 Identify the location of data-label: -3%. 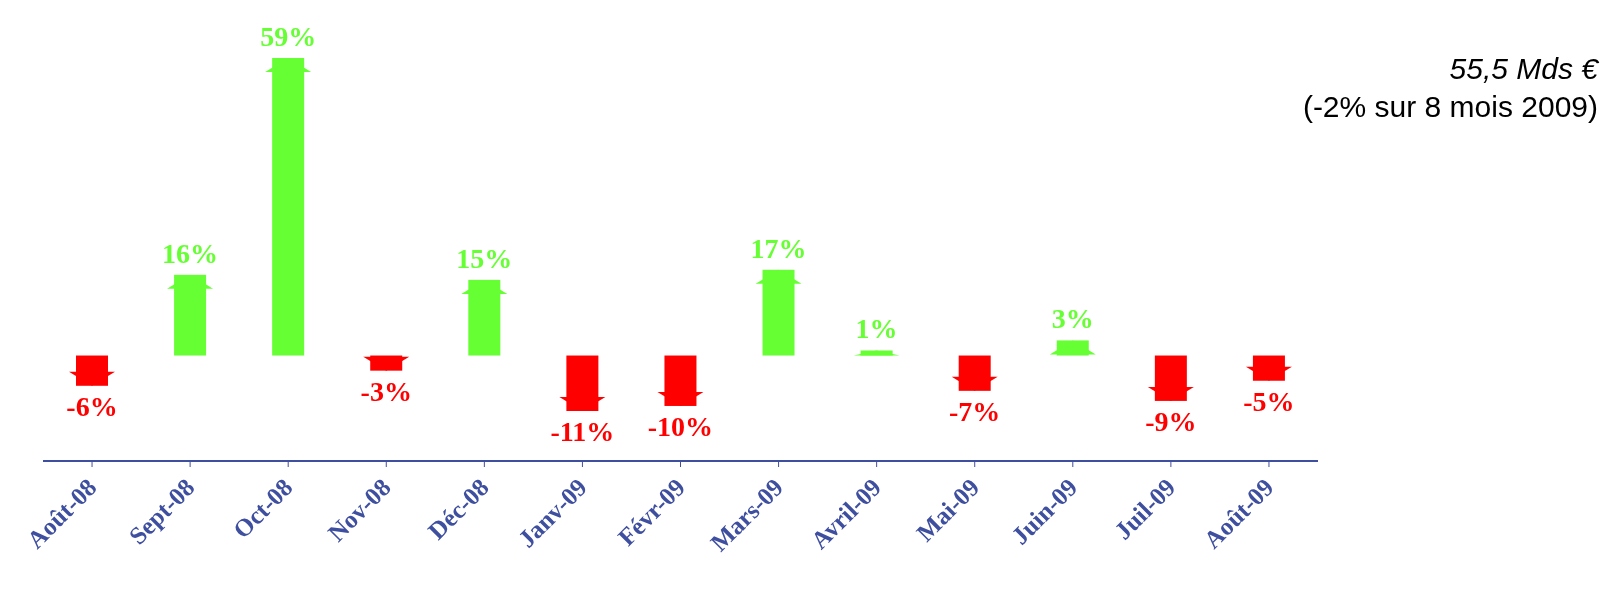
(386, 391).